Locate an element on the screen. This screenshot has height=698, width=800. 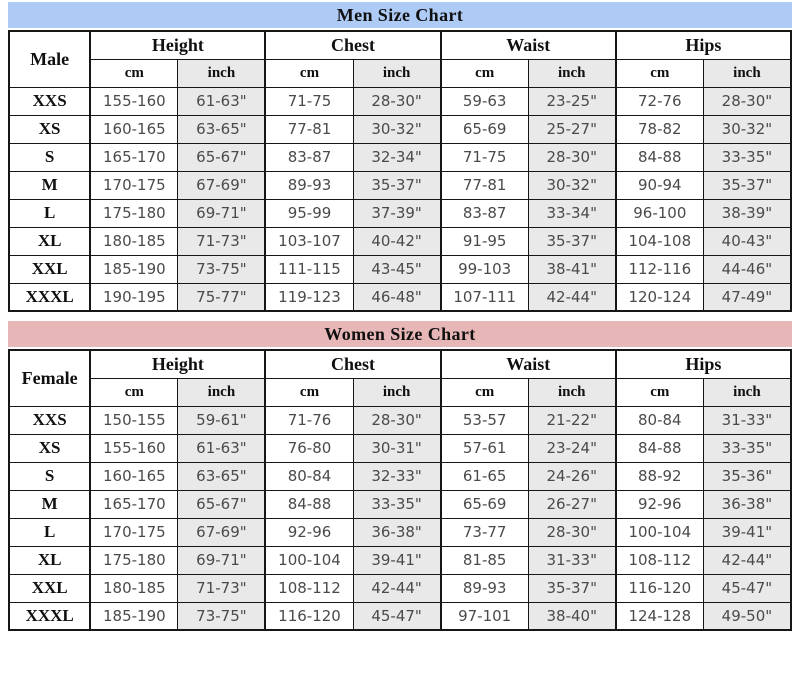
women-xxs-waist_cm: 53-57 is located at coordinates (484, 420).